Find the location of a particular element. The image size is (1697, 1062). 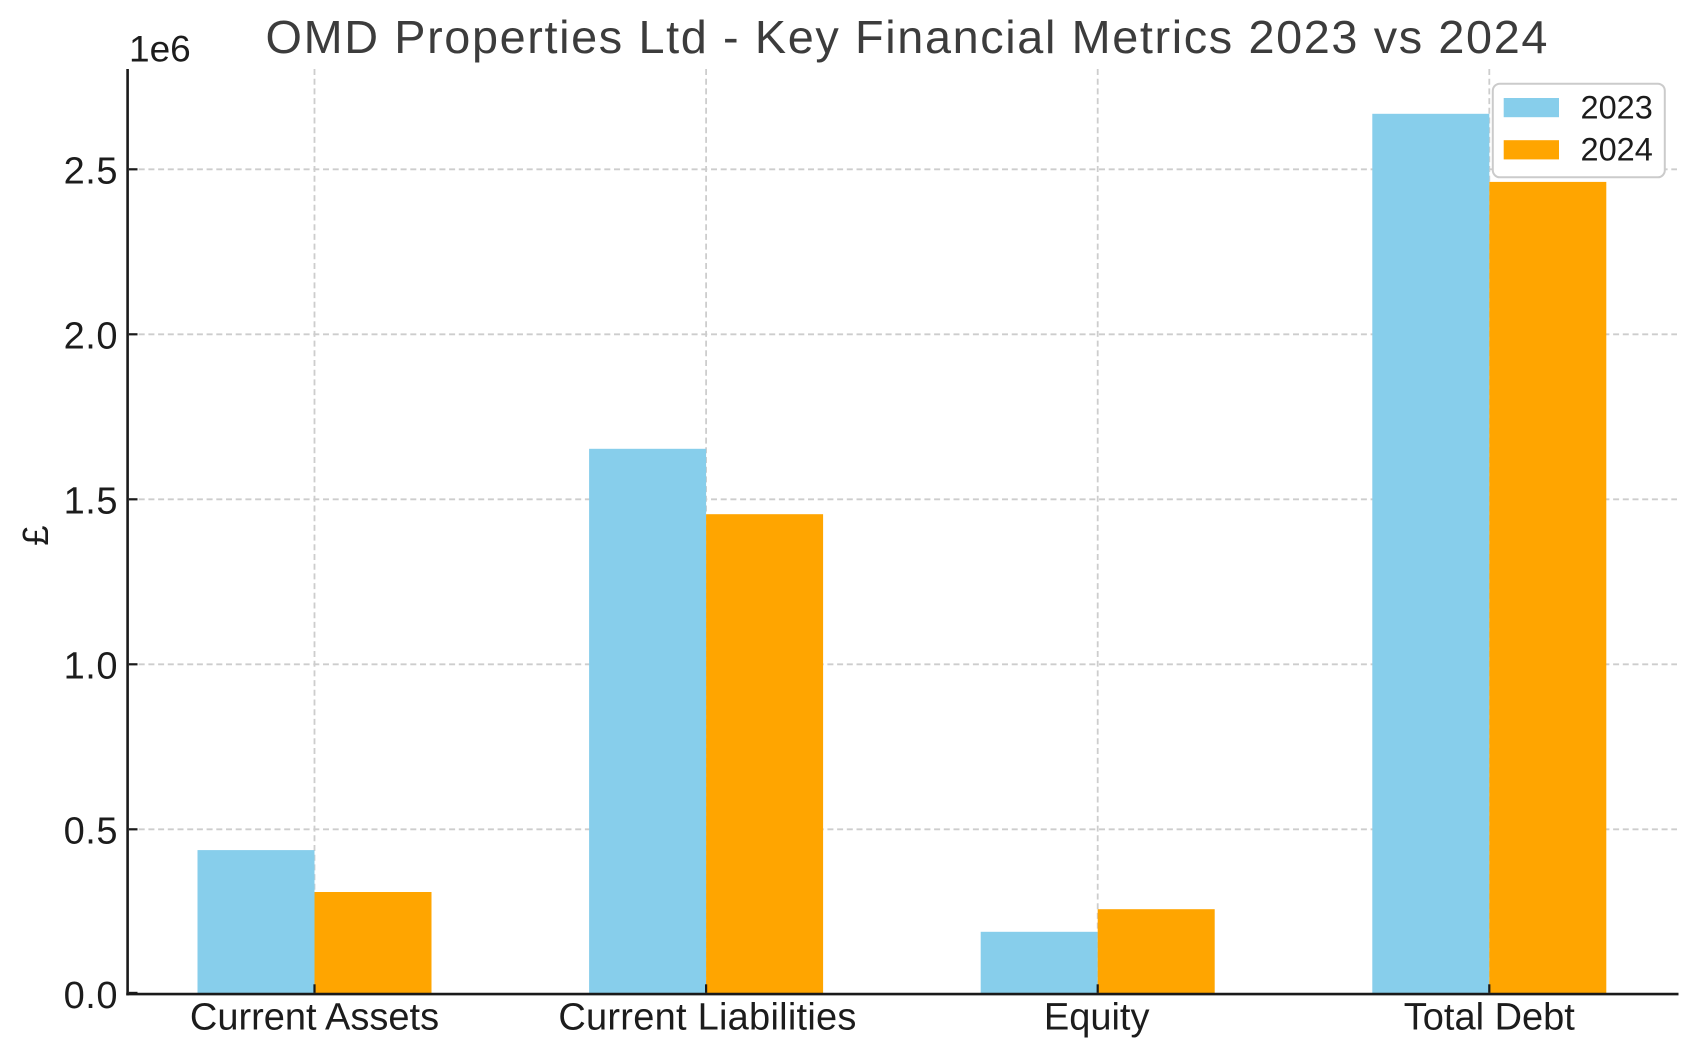

svg-text: 2.0 is located at coordinates (91, 336).